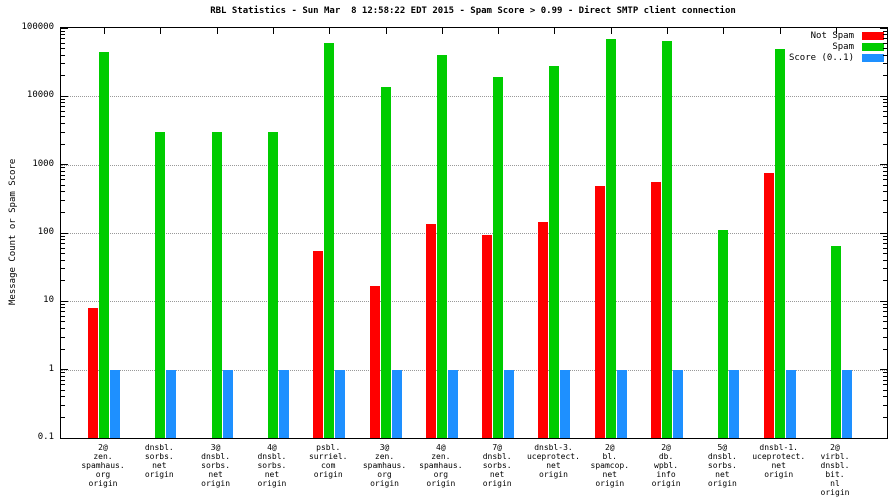  What do you see at coordinates (722, 465) in the screenshot?
I see `x-axis-label: 5@ dnsbl. sorbs. net origin` at bounding box center [722, 465].